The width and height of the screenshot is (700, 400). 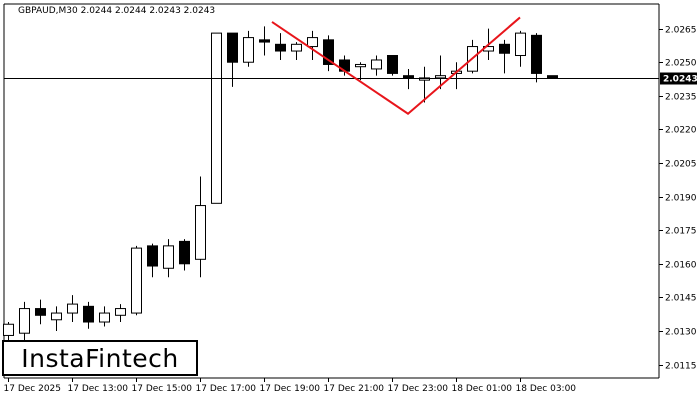 What do you see at coordinates (162, 389) in the screenshot?
I see `x-tick-label: 17 Dec 15:00` at bounding box center [162, 389].